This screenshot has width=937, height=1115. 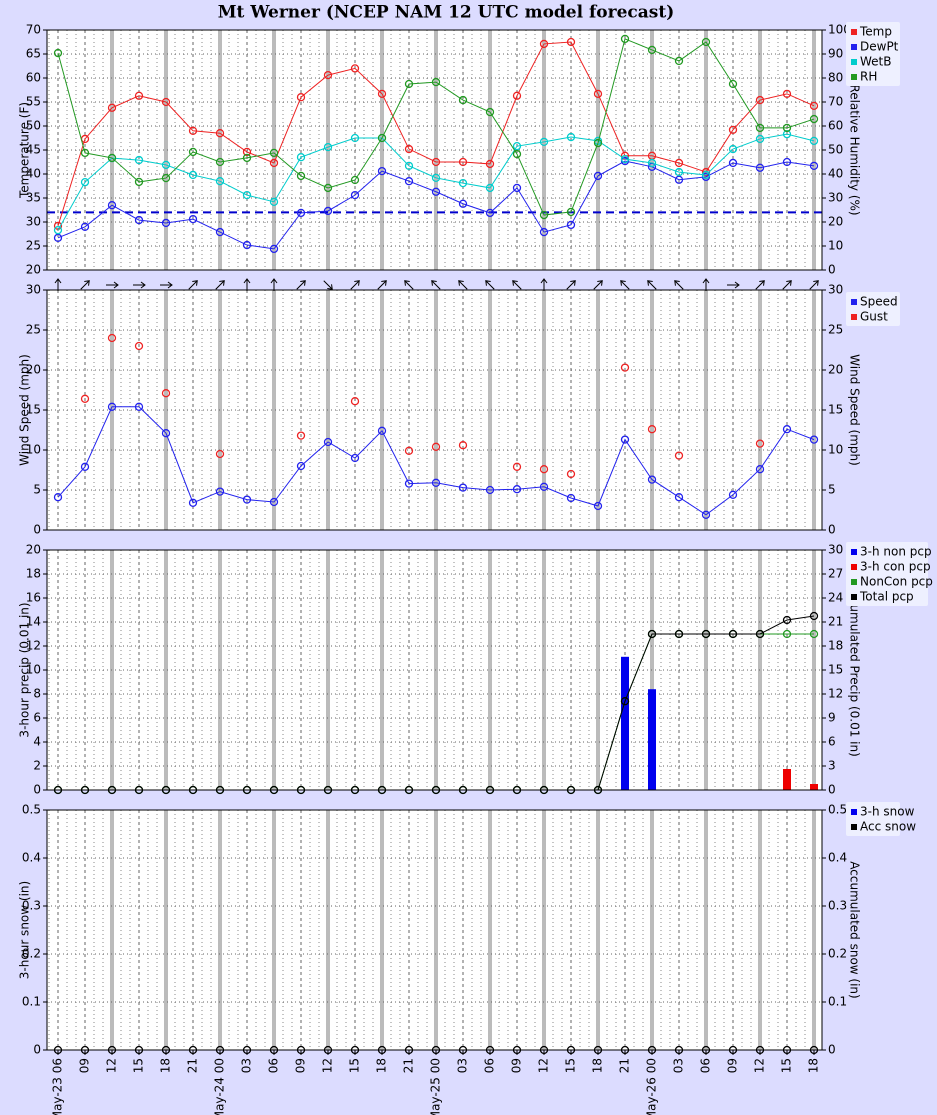 I want to click on y-tick-label: 5, so click(x=37, y=490).